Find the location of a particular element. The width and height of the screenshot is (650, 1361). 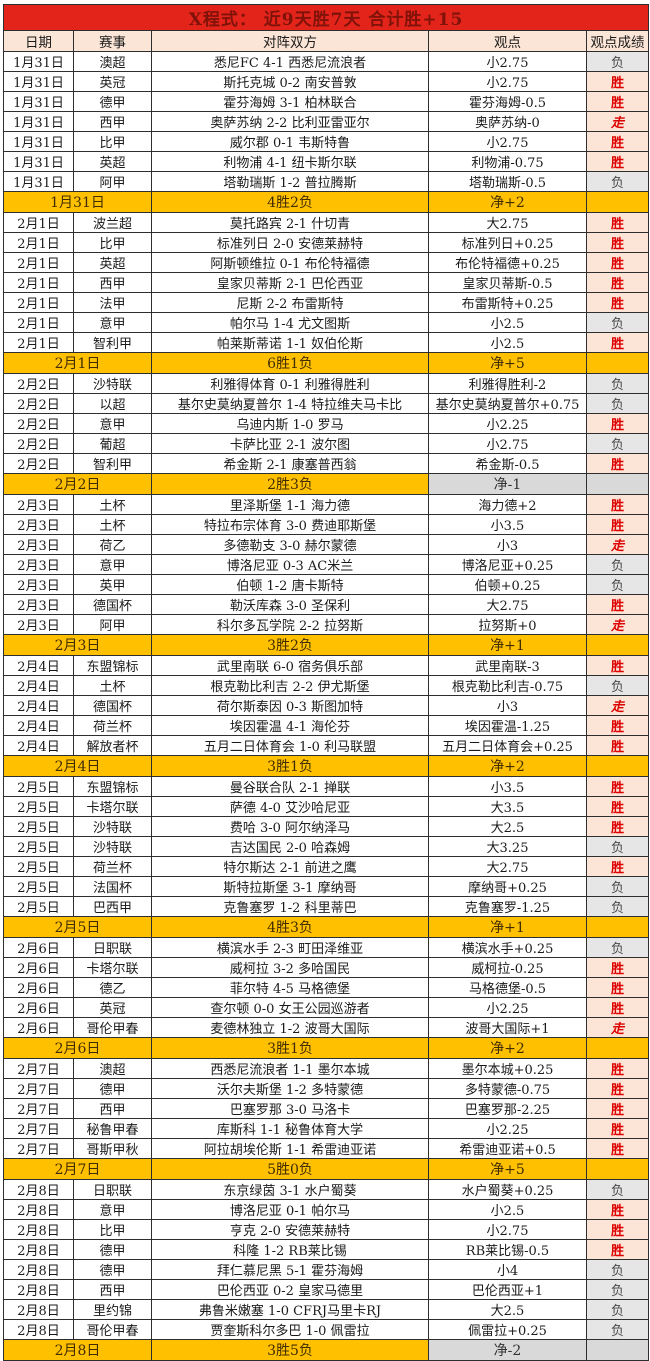

match-cell: 贾奎斯科尔多巴 1-0 佩雷拉 is located at coordinates (290, 1329).